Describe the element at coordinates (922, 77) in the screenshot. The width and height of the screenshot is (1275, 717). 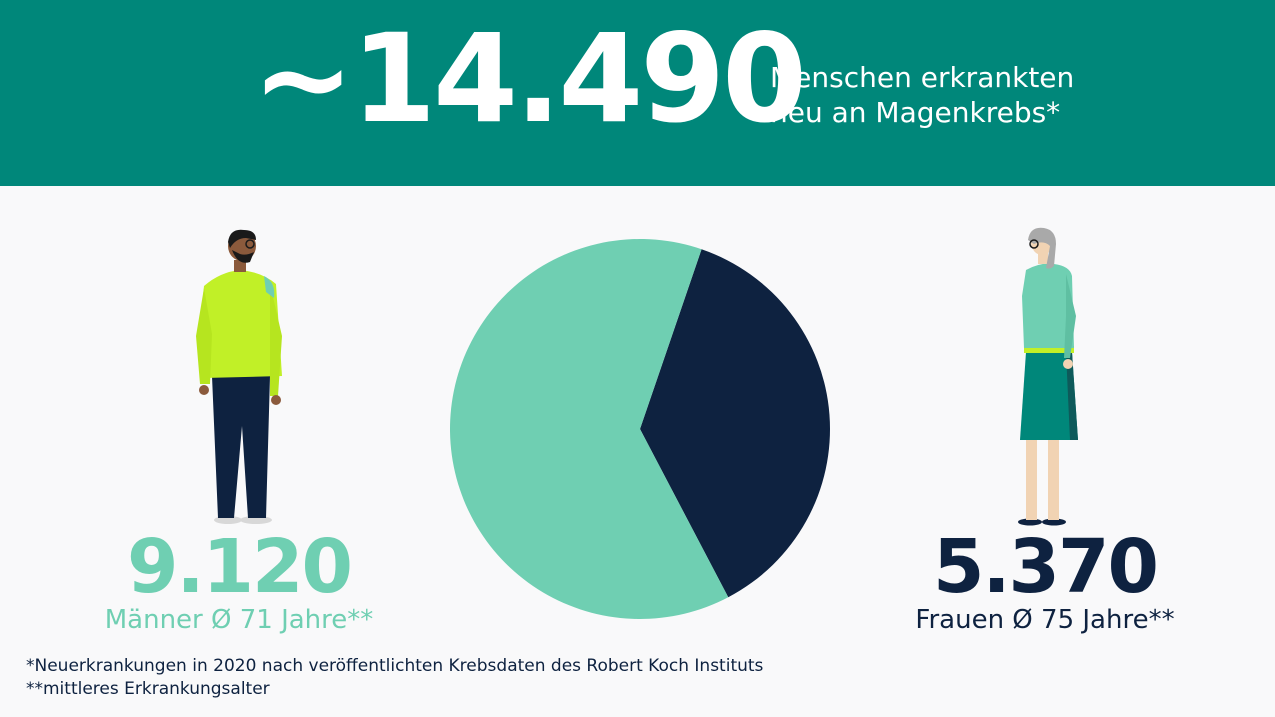
I see `headline-line-1: Menschen erkrankten` at that location.